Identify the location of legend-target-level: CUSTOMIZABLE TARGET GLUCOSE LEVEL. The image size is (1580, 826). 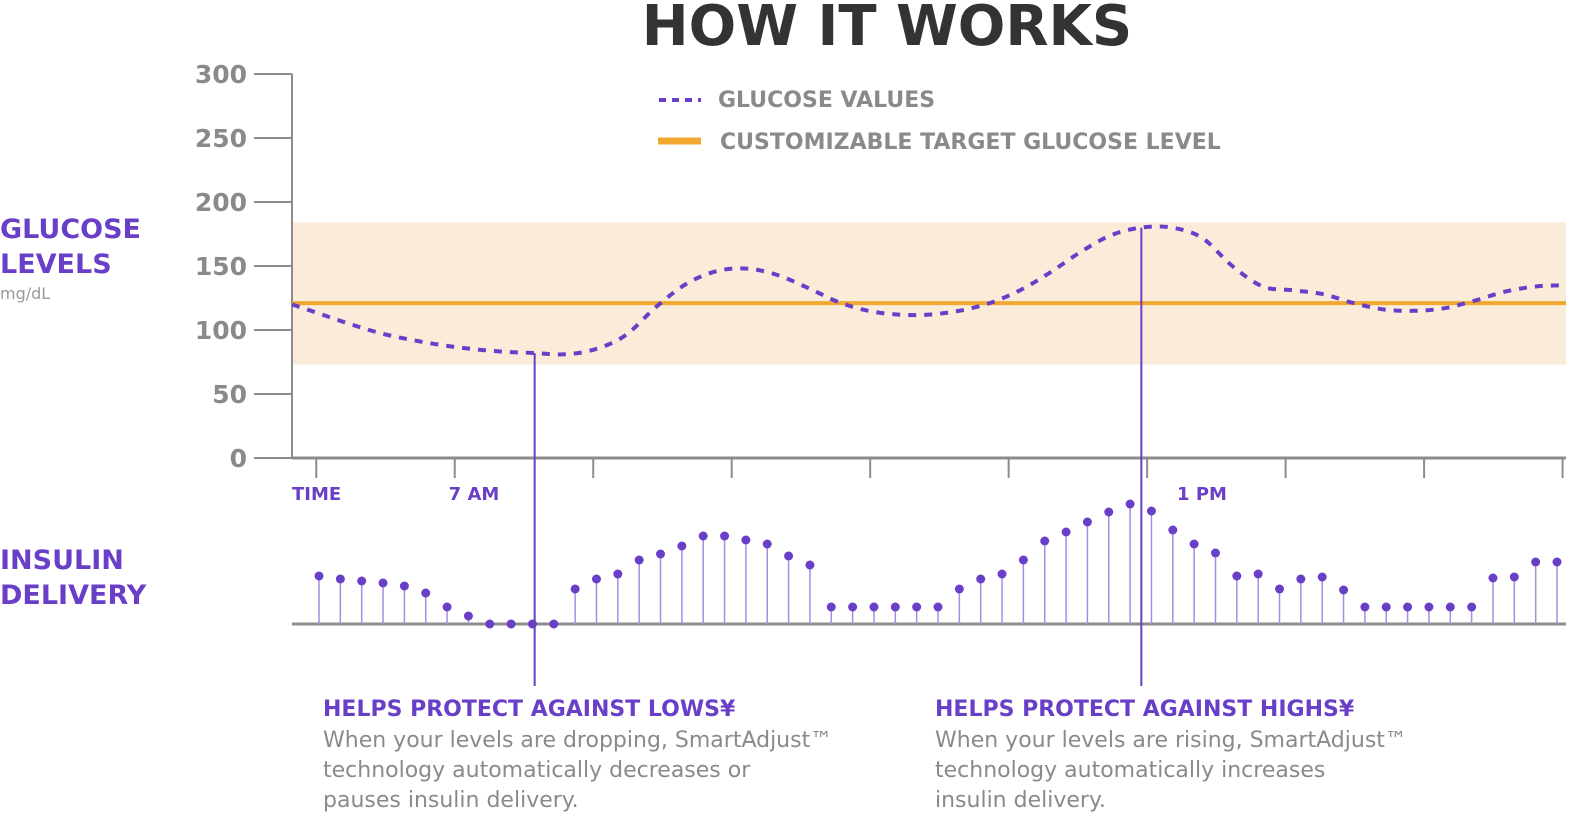
(970, 142).